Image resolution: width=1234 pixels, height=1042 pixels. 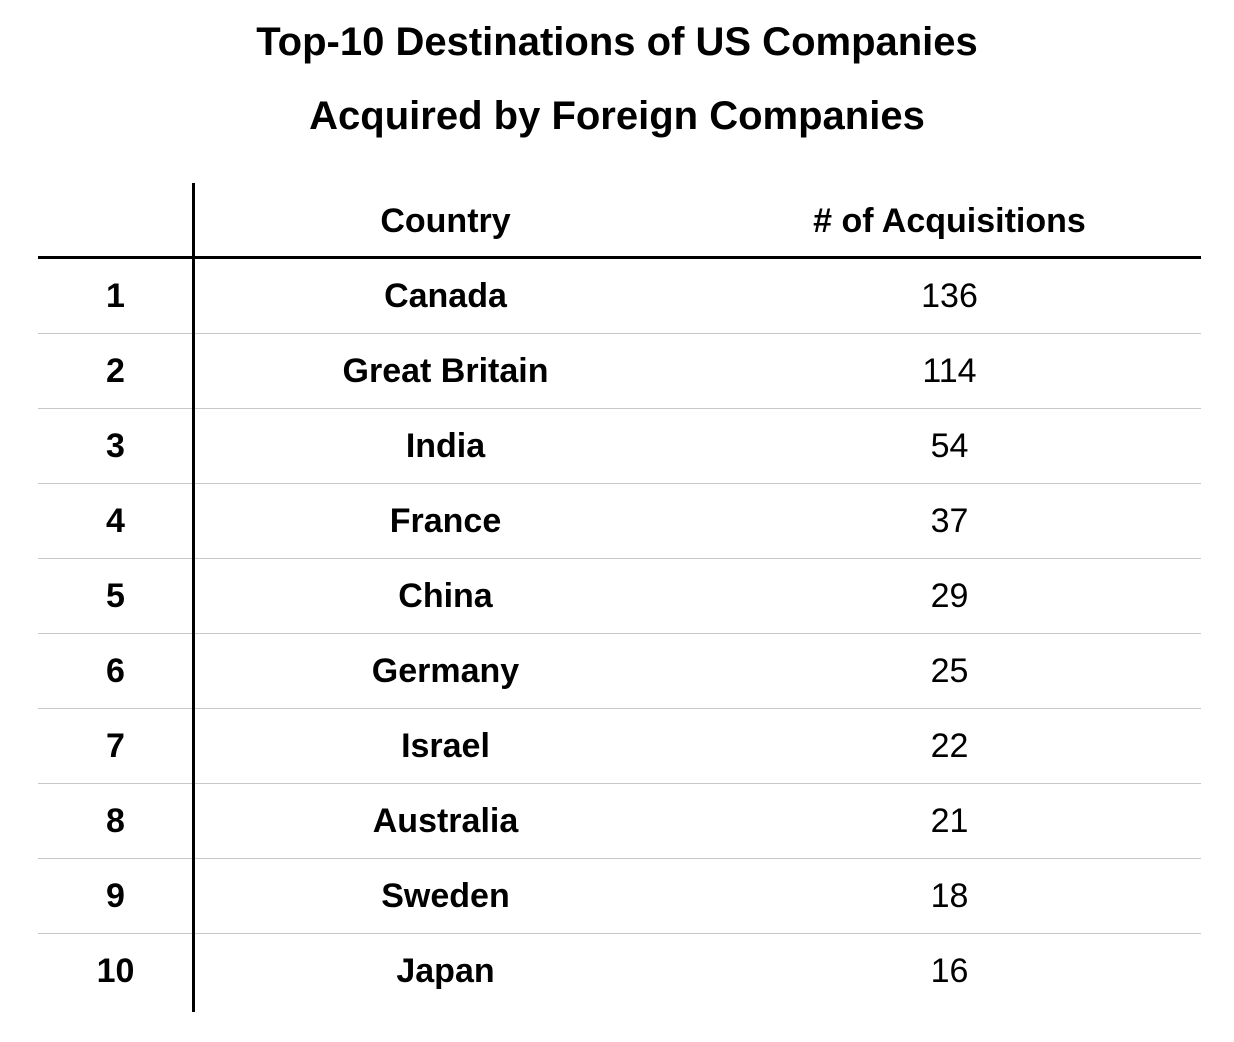 What do you see at coordinates (619, 671) in the screenshot?
I see `table-row: 6 Germany 25` at bounding box center [619, 671].